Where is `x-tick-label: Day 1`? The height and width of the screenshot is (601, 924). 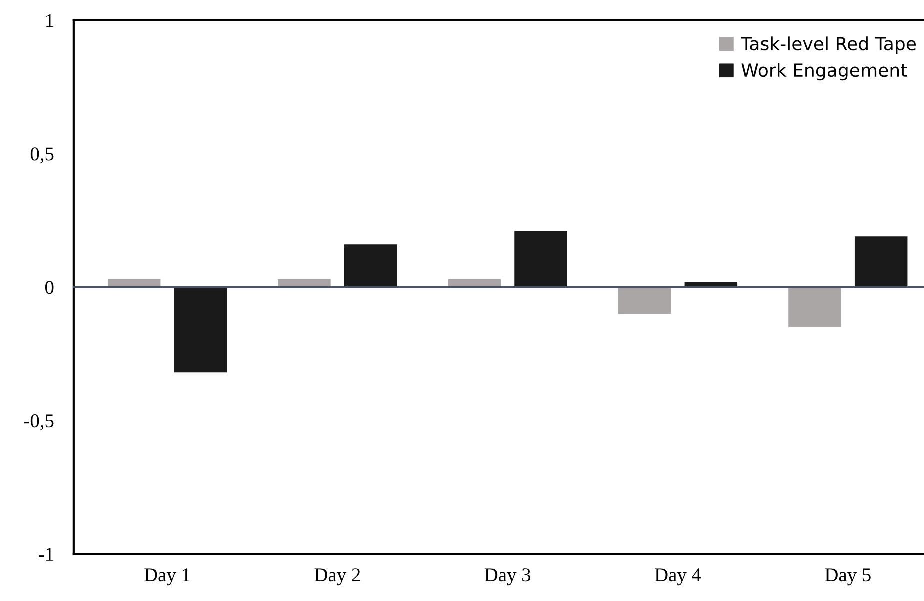 x-tick-label: Day 1 is located at coordinates (167, 577).